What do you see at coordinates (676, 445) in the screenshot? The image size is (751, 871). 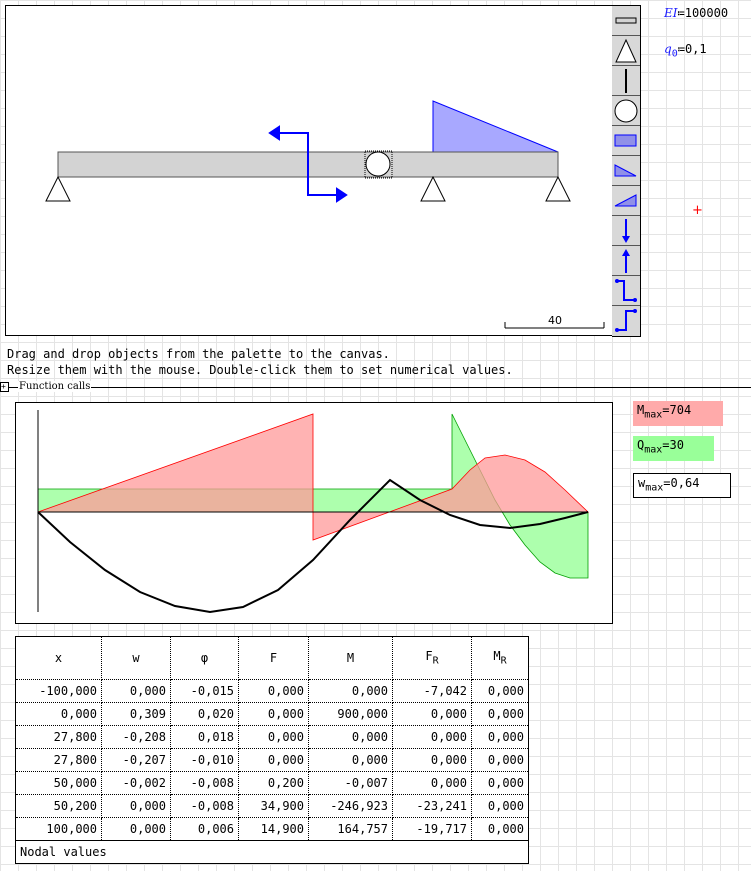 I see `value: 30` at bounding box center [676, 445].